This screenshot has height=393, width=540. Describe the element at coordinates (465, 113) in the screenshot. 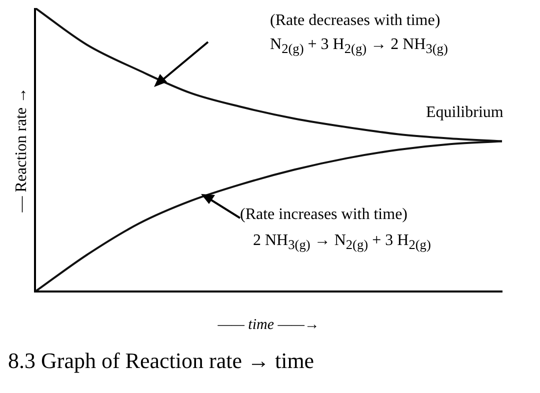

I see `annotation: Equilibrium` at that location.